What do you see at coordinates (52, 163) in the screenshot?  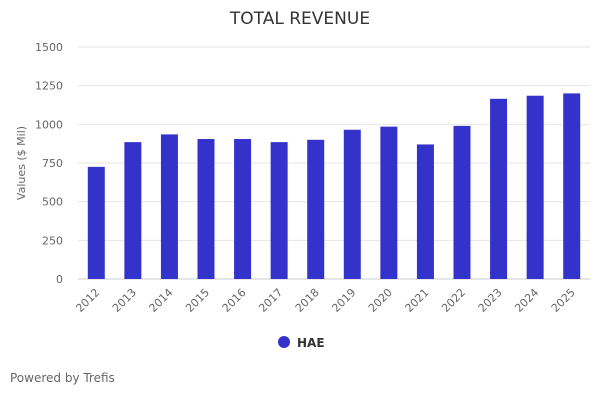 I see `y-tick-label: 750` at bounding box center [52, 163].